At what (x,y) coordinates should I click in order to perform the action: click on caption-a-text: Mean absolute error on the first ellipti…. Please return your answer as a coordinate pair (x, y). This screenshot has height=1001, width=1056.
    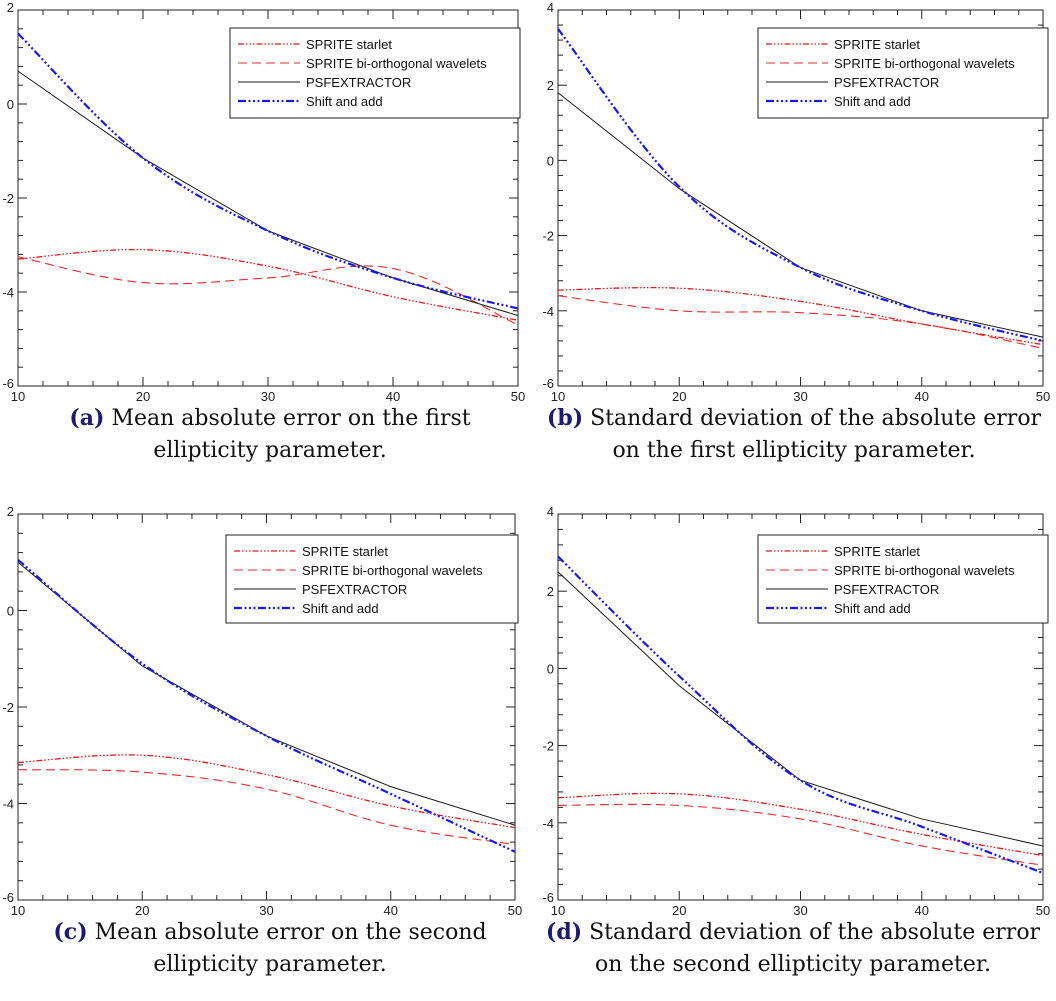
    Looking at the image, I should click on (291, 434).